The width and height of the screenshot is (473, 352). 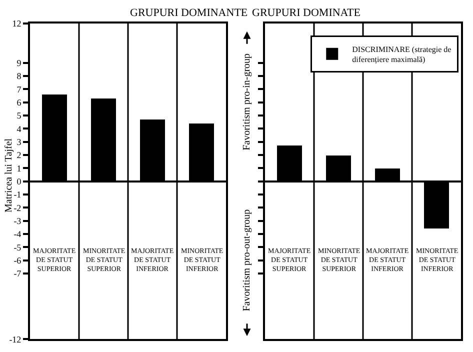 What do you see at coordinates (17, 23) in the screenshot?
I see `y-tick-label: 12` at bounding box center [17, 23].